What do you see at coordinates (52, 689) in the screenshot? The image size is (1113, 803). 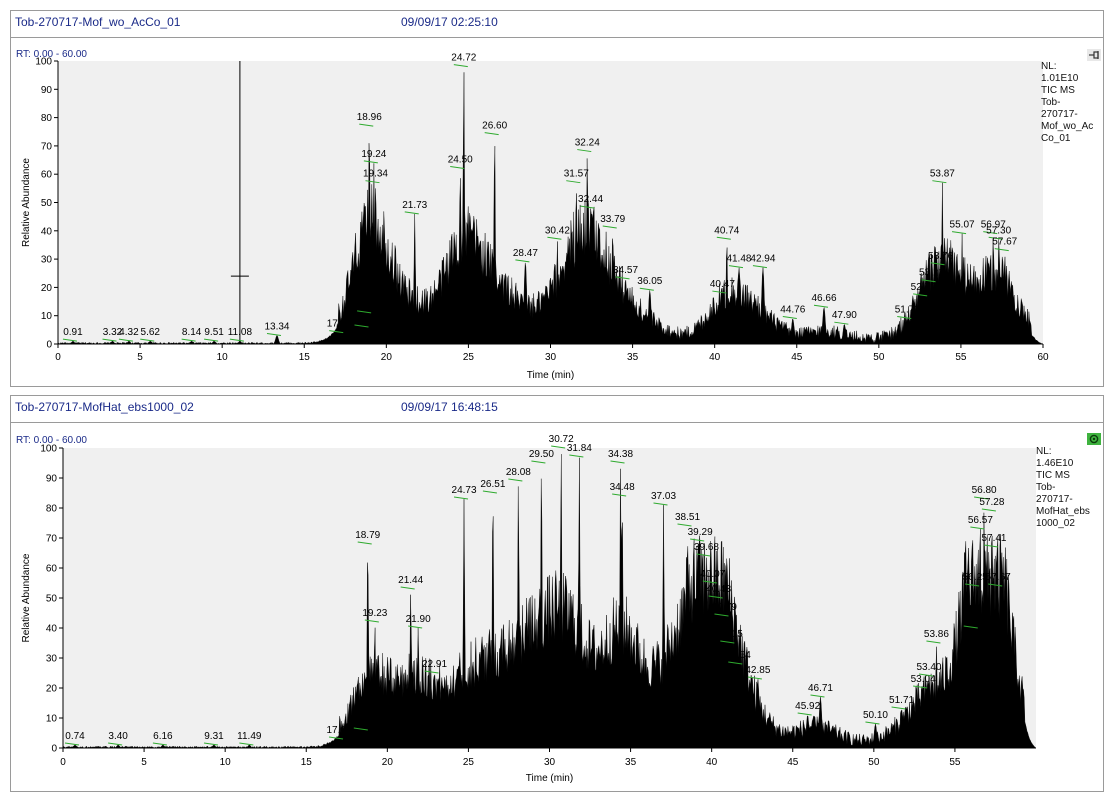 I see `y-tick-label: 20` at bounding box center [52, 689].